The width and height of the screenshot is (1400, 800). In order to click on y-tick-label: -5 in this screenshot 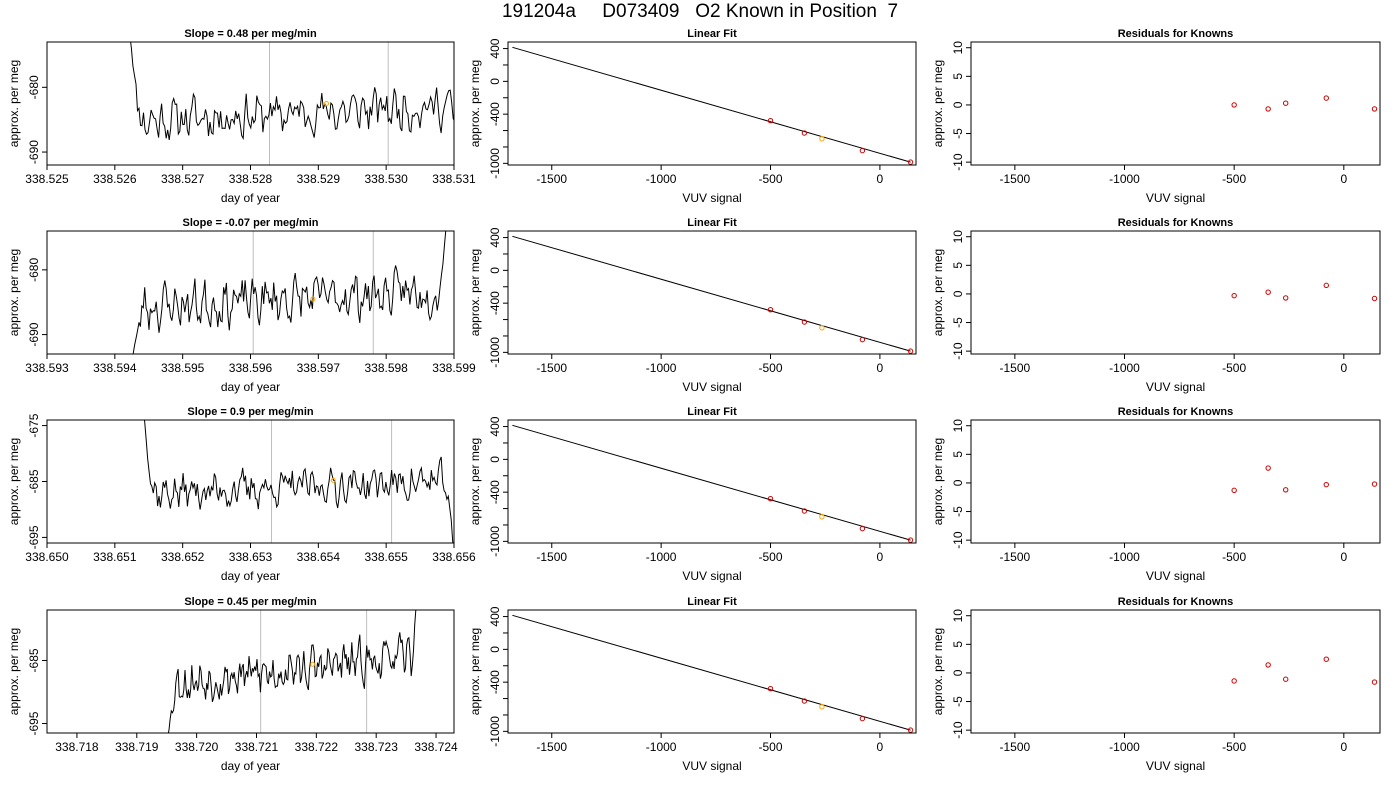, I will do `click(958, 511)`.